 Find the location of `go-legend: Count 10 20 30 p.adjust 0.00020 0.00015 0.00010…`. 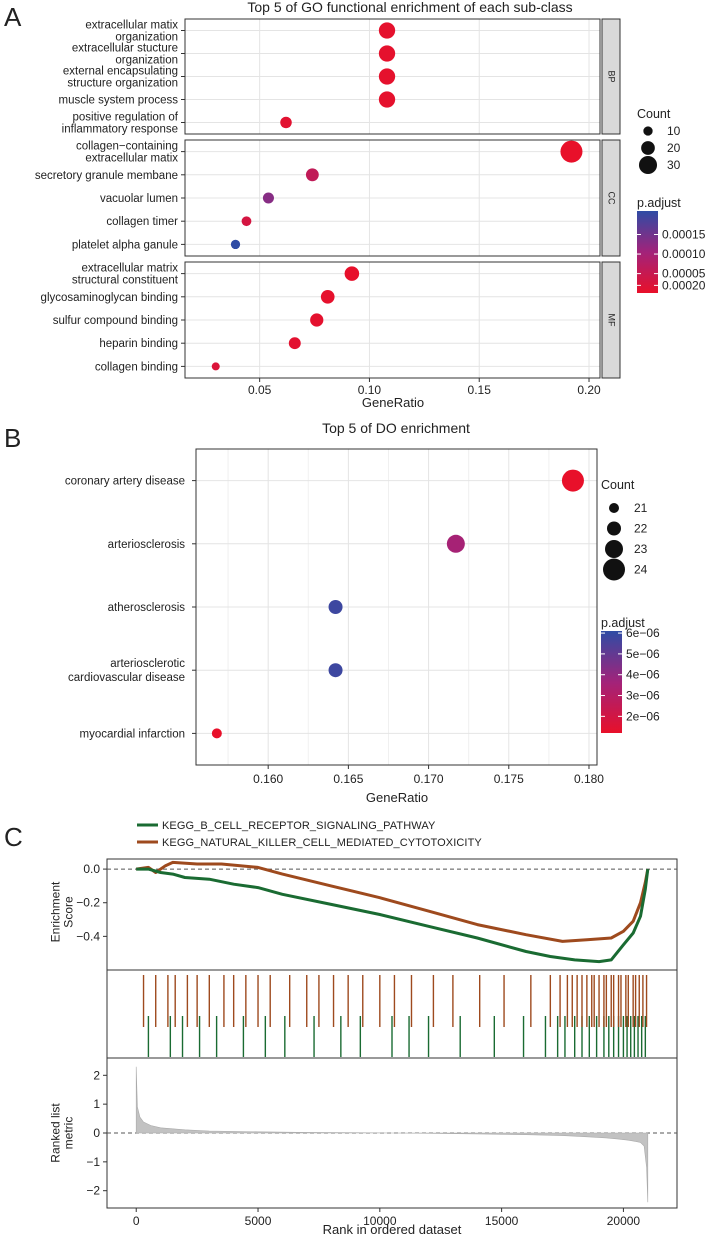

go-legend: Count 10 20 30 p.adjust 0.00020 0.00015 0.00010… is located at coordinates (671, 200).